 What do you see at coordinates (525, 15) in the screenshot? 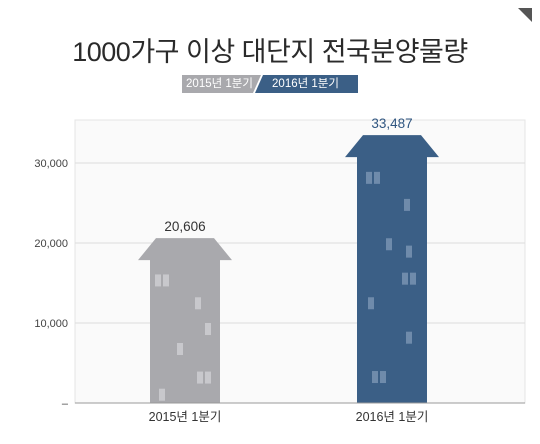
I see `corner-triangle-icon` at bounding box center [525, 15].